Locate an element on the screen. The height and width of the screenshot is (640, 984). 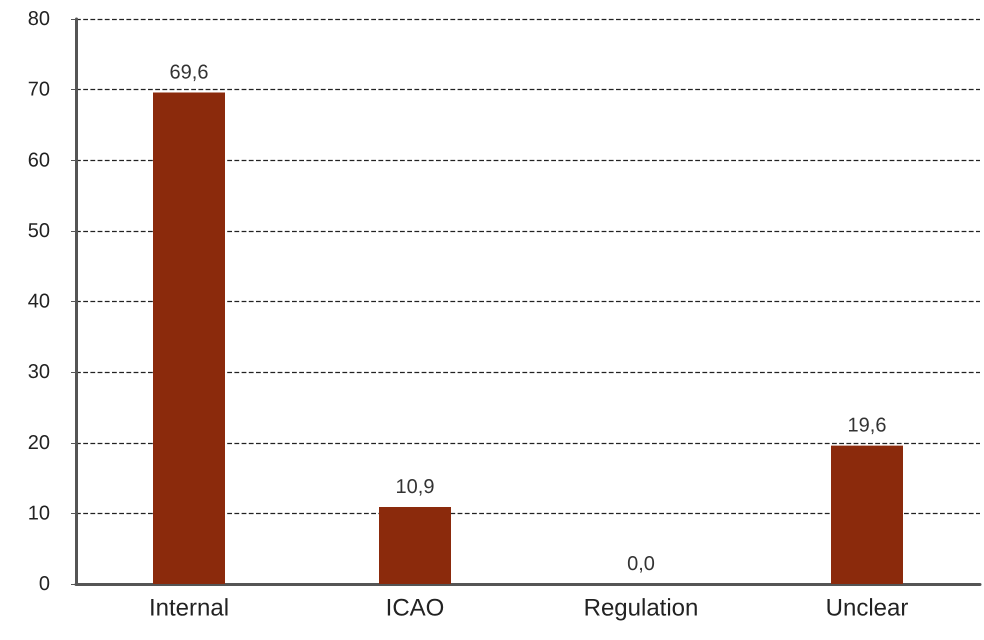
y-tick-label: 30 is located at coordinates (39, 372).